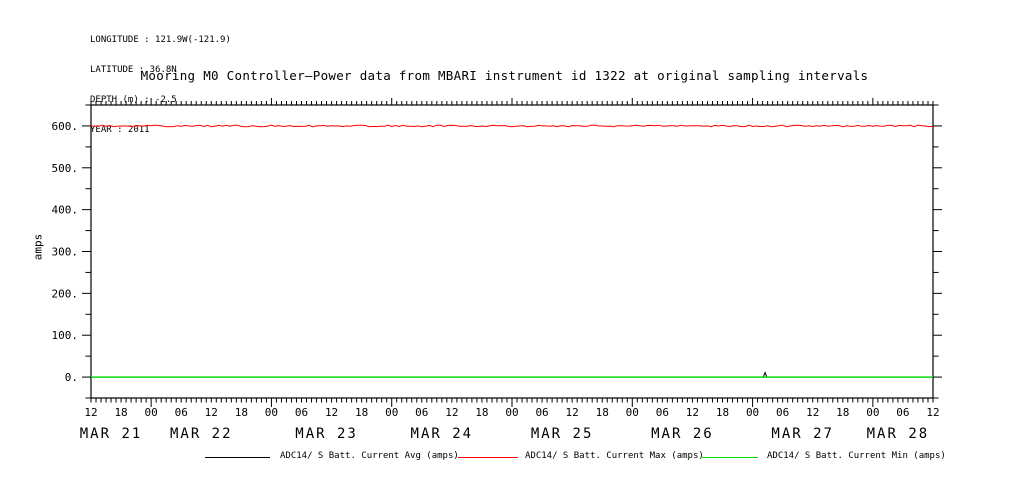 The image size is (1009, 504). What do you see at coordinates (120, 130) in the screenshot?
I see `year-label: YEAR : 2011` at bounding box center [120, 130].